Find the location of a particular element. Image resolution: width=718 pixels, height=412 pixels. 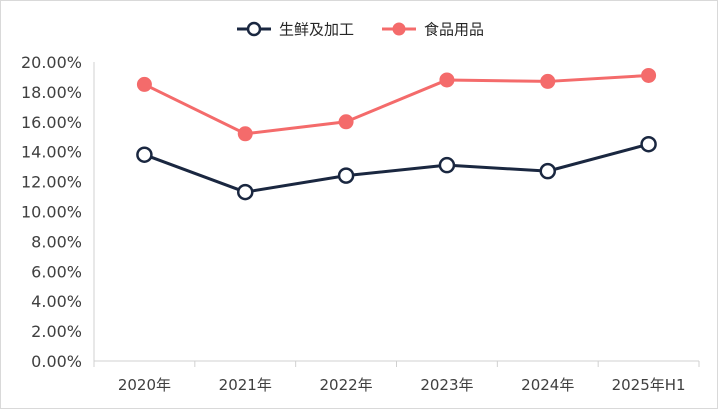

x-tick-label: 2022年 is located at coordinates (345, 385).